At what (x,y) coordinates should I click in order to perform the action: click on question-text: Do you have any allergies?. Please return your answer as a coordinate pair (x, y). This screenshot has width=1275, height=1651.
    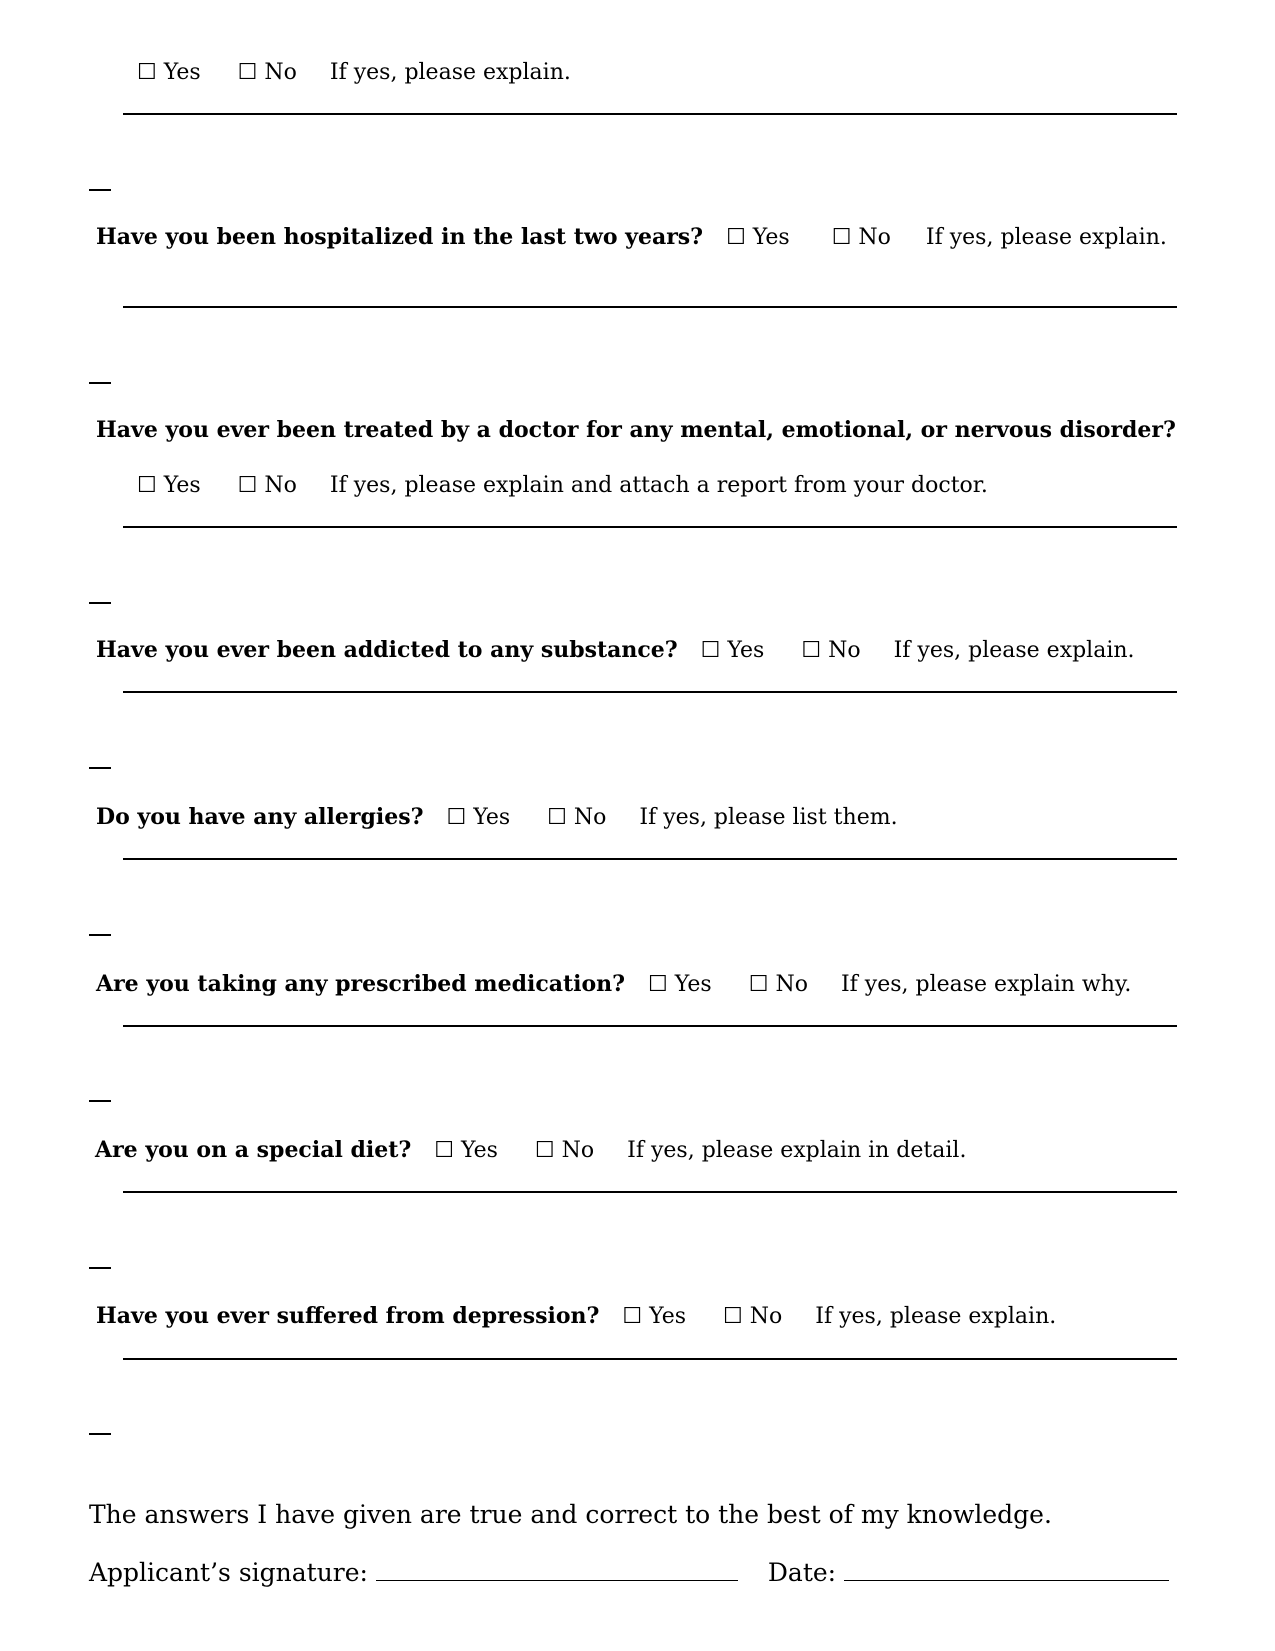
    Looking at the image, I should click on (260, 817).